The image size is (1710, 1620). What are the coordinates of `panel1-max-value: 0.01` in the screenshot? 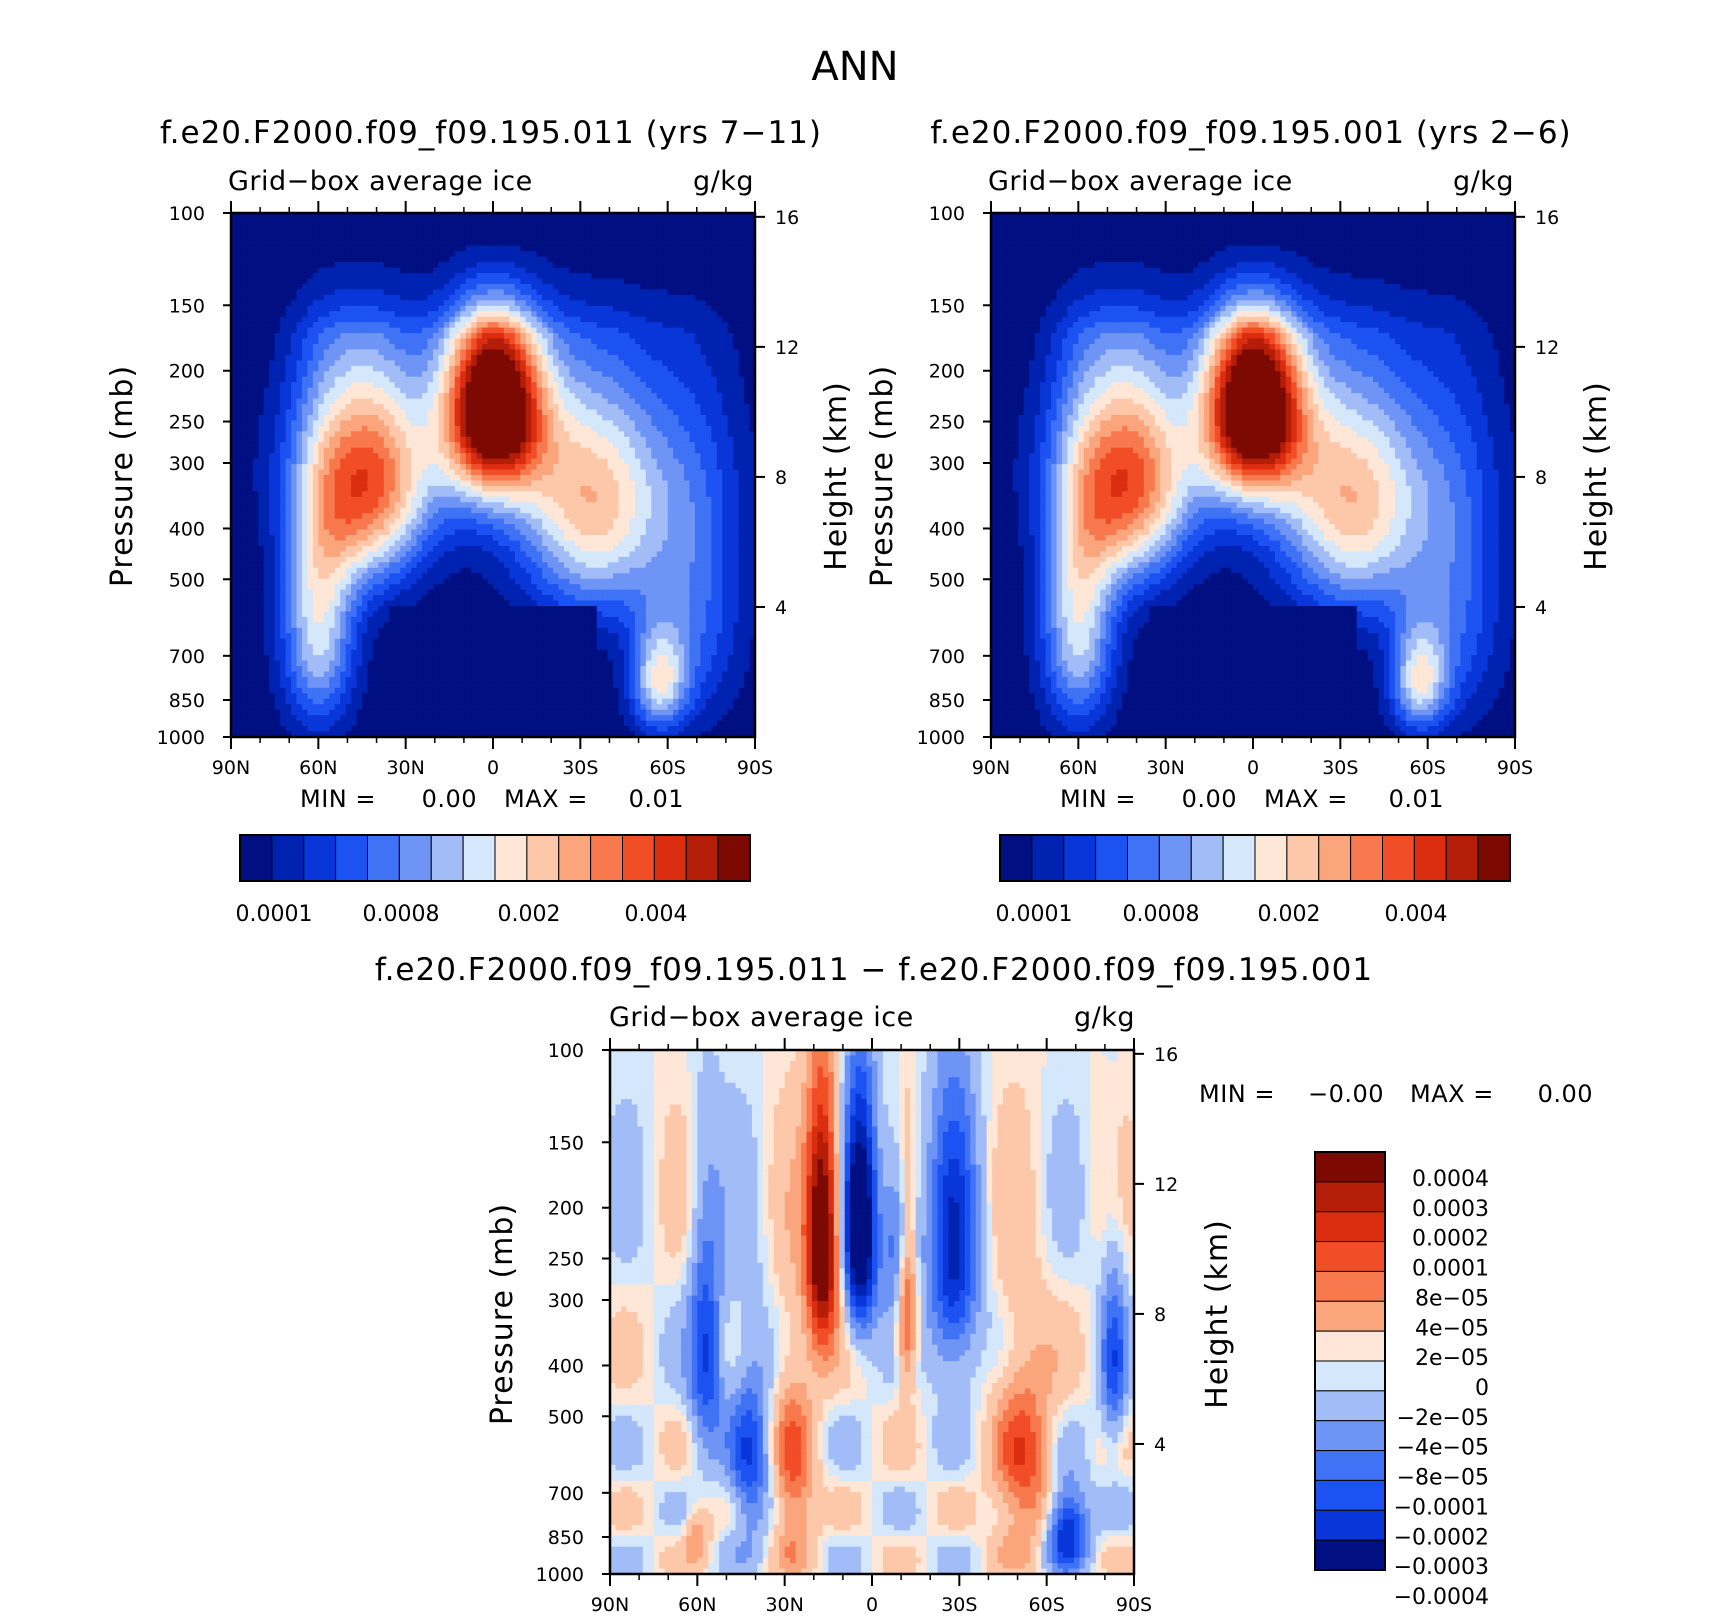 It's located at (656, 799).